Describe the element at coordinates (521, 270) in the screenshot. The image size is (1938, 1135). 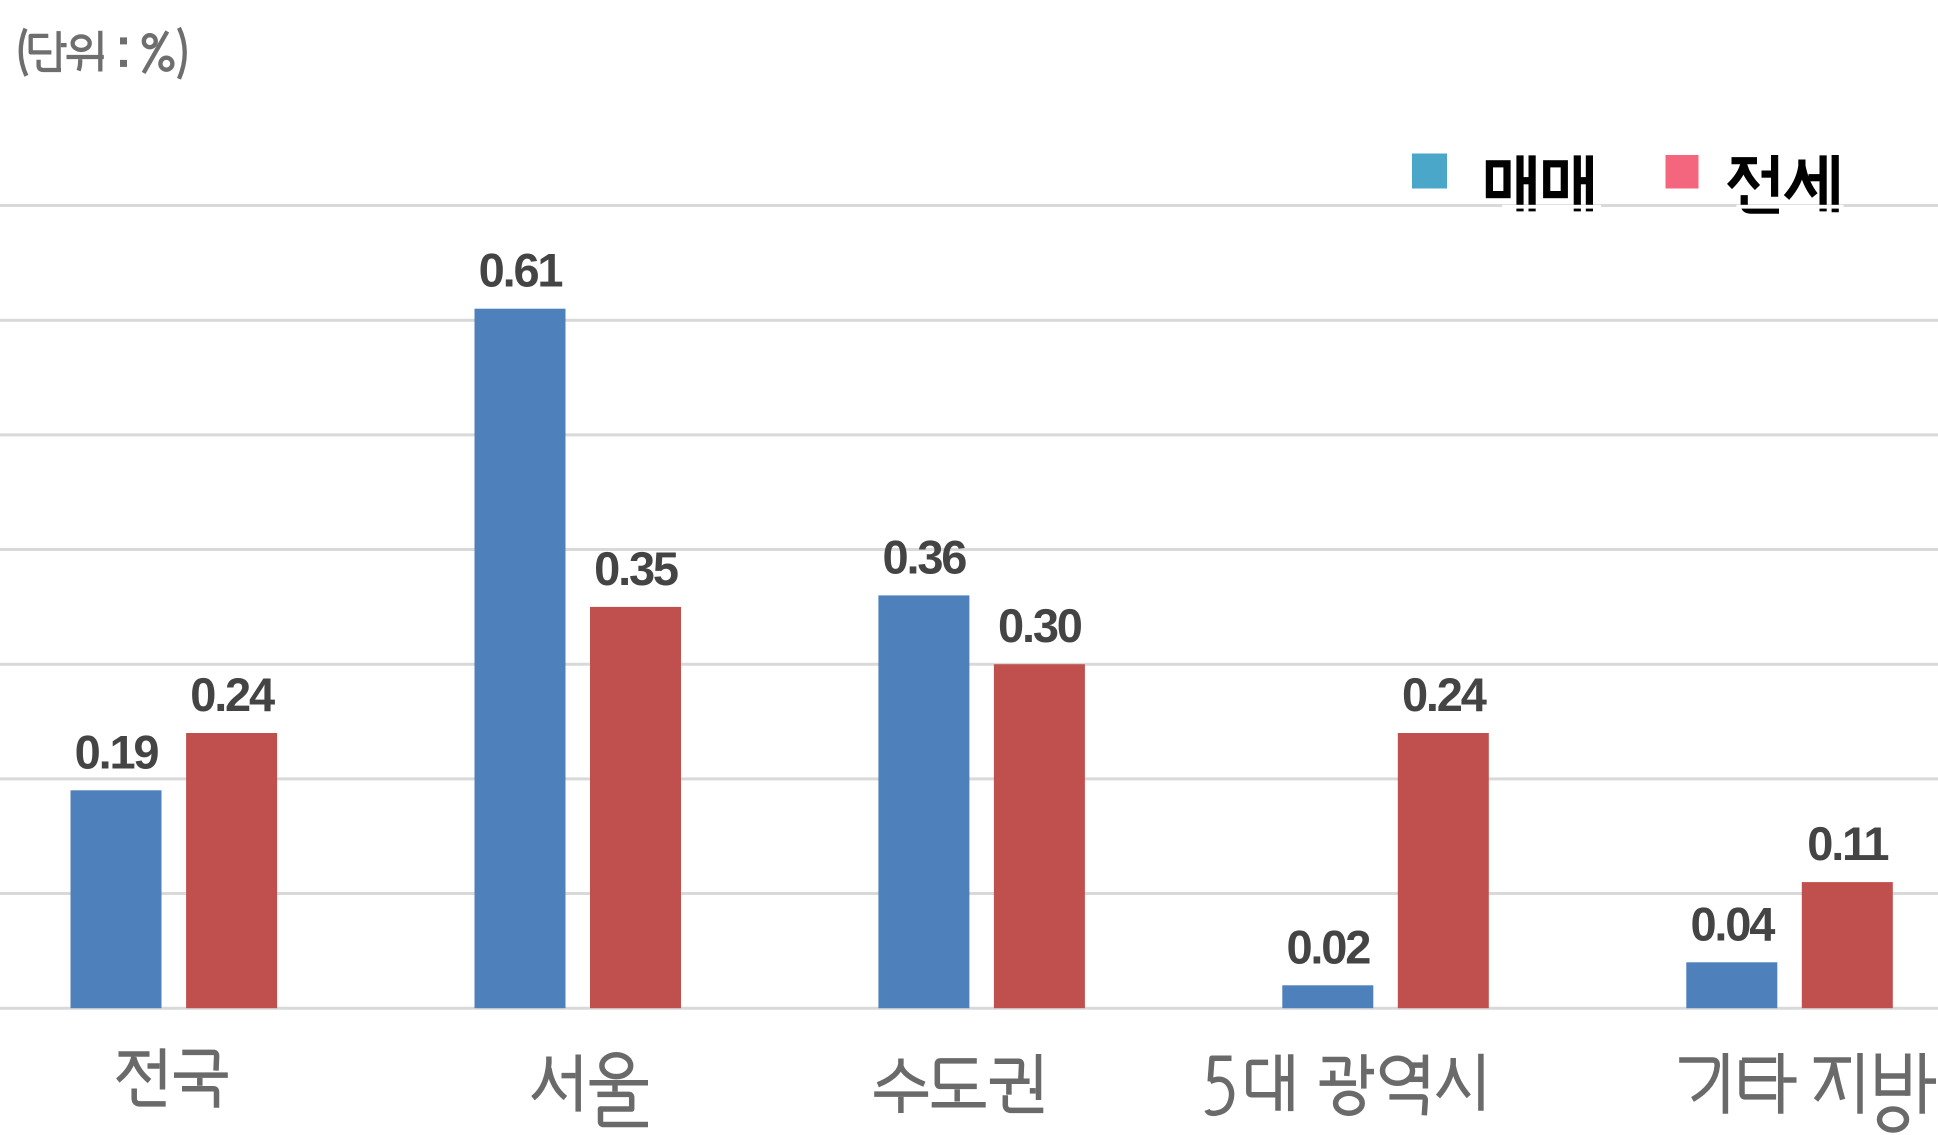
I see `svg-text: 0.61` at that location.